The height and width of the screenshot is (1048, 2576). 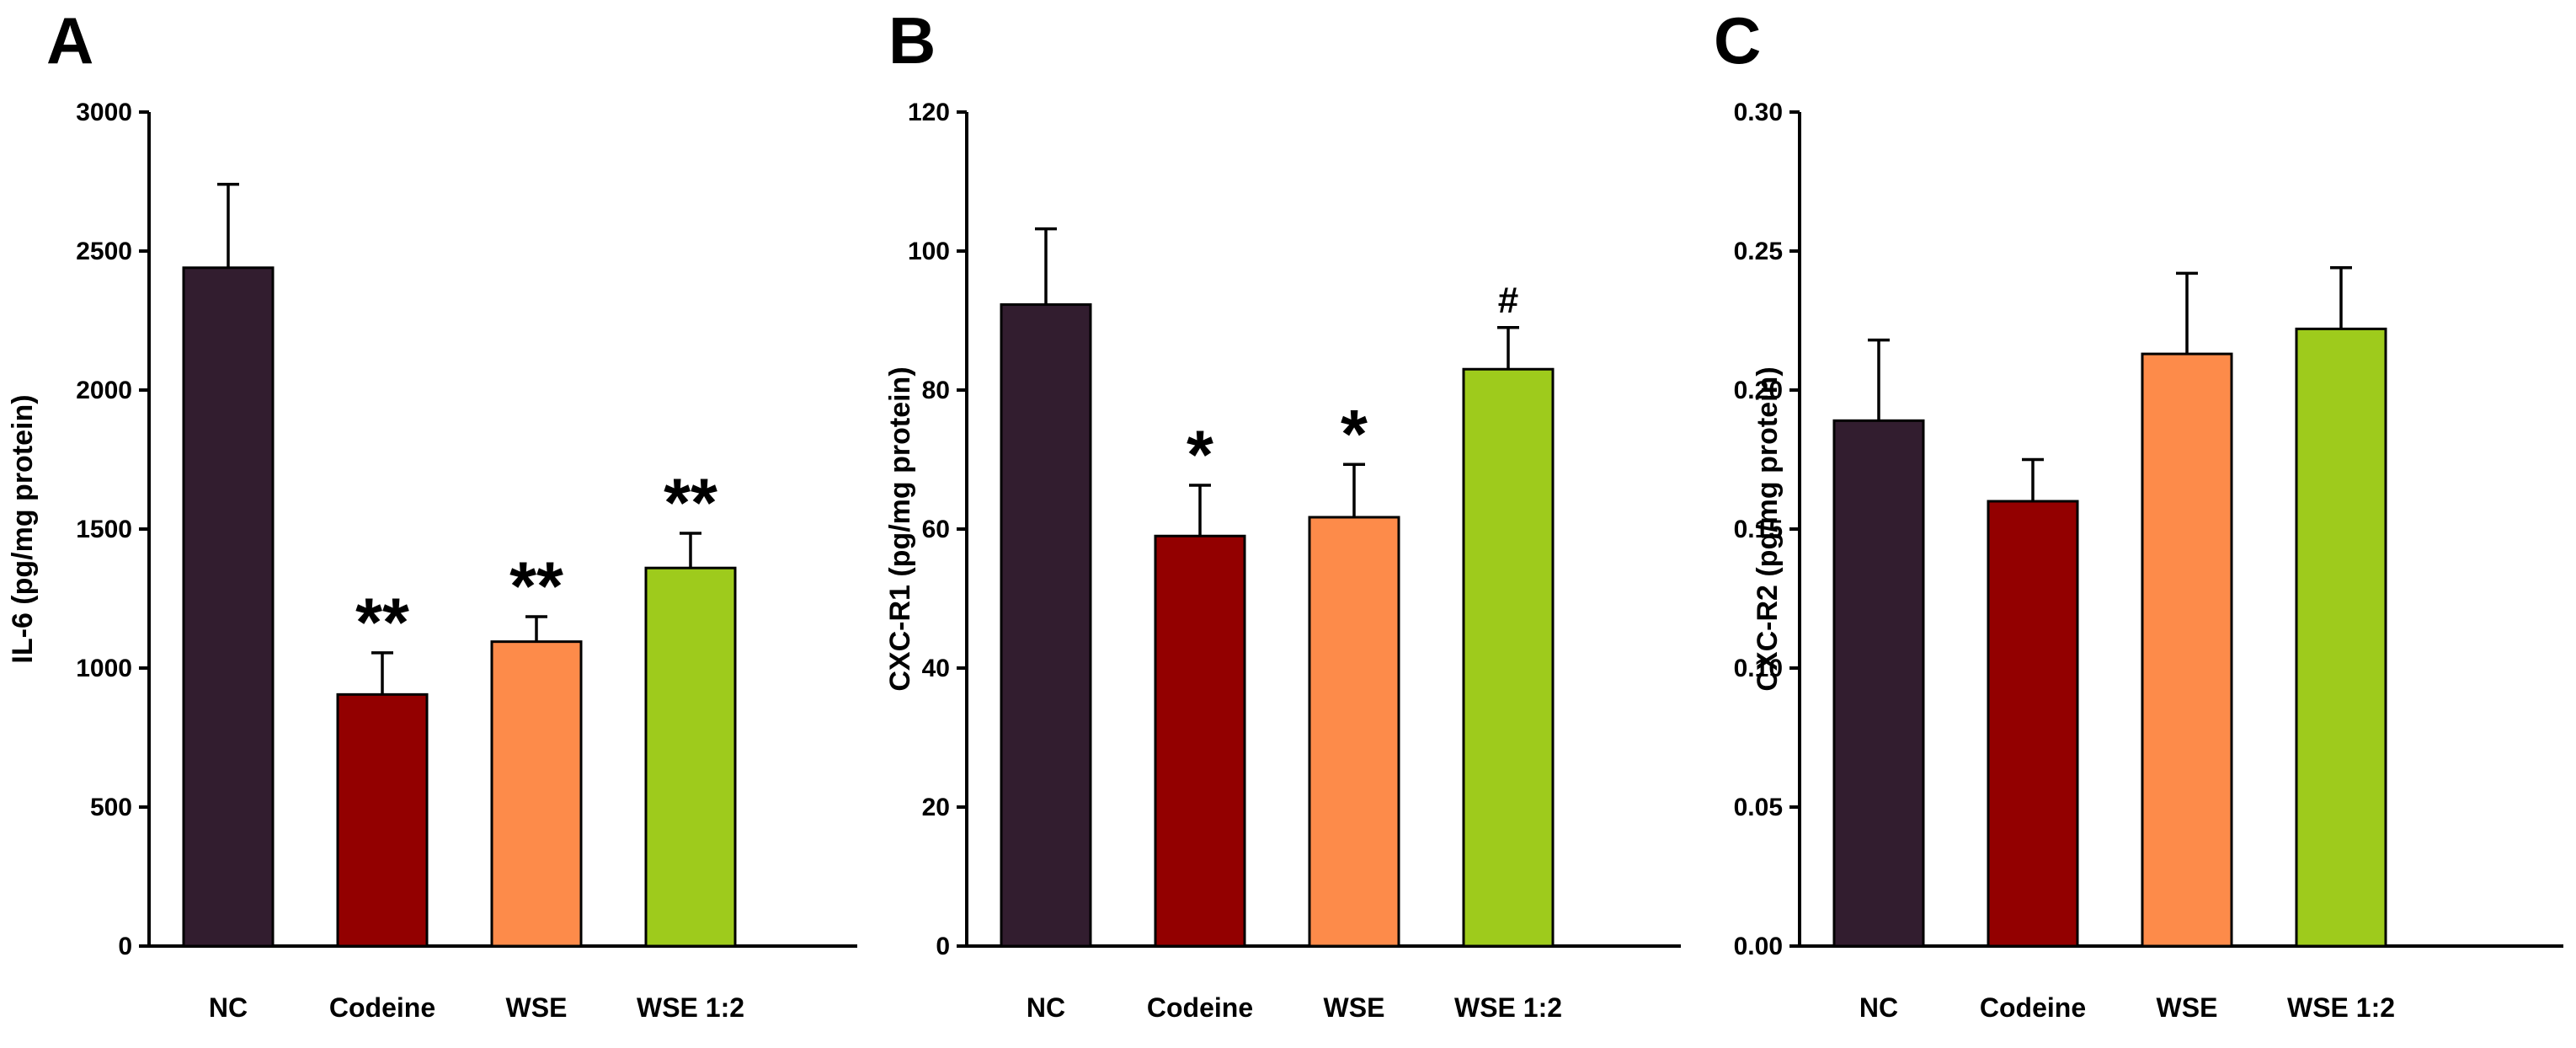 I want to click on panel-c-ytick-label: 0.25, so click(x=1758, y=252).